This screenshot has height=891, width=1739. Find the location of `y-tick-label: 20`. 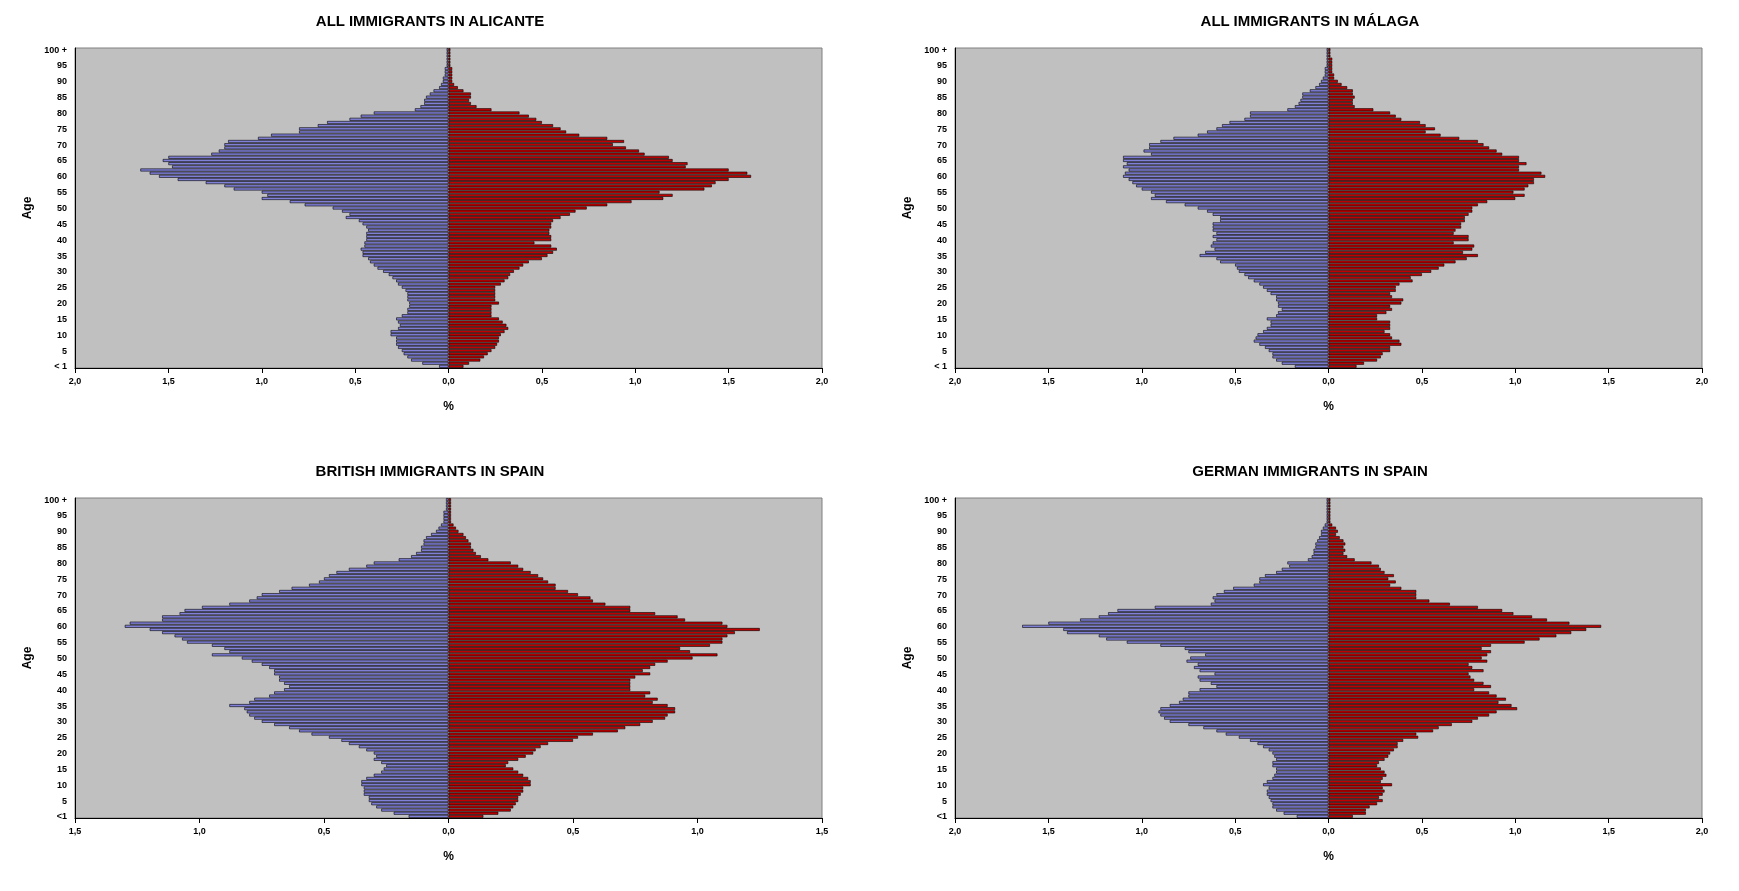

y-tick-label: 20 is located at coordinates (61, 753).